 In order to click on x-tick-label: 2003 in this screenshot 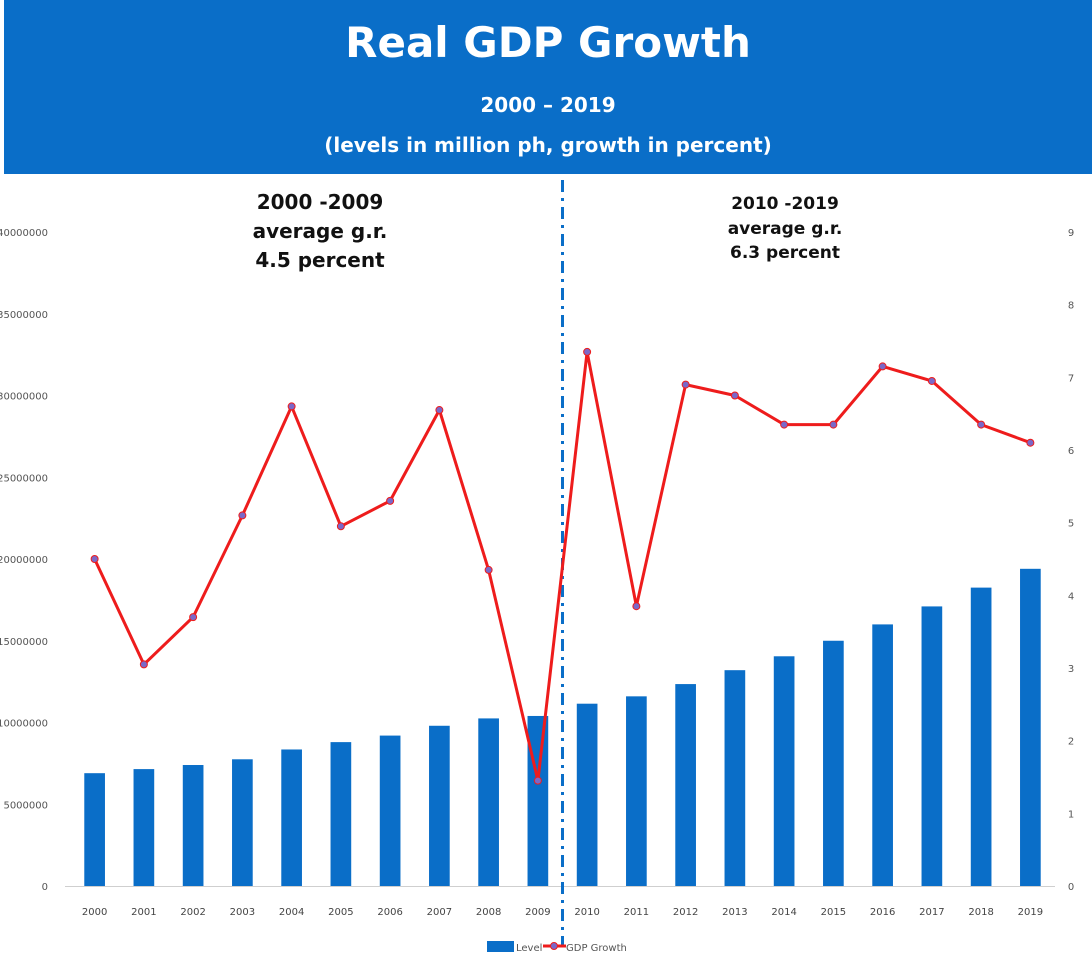, I will do `click(242, 912)`.